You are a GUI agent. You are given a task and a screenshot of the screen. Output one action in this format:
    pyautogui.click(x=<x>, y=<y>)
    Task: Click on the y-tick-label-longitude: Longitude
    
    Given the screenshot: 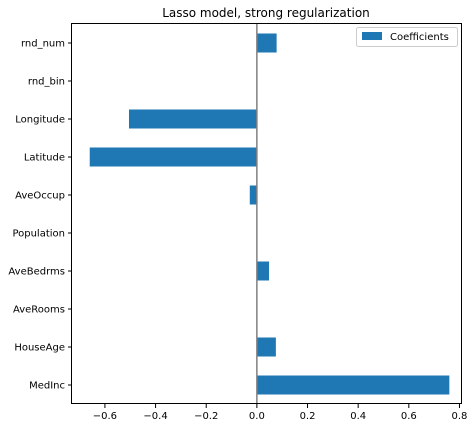 What is the action you would take?
    pyautogui.click(x=40, y=120)
    